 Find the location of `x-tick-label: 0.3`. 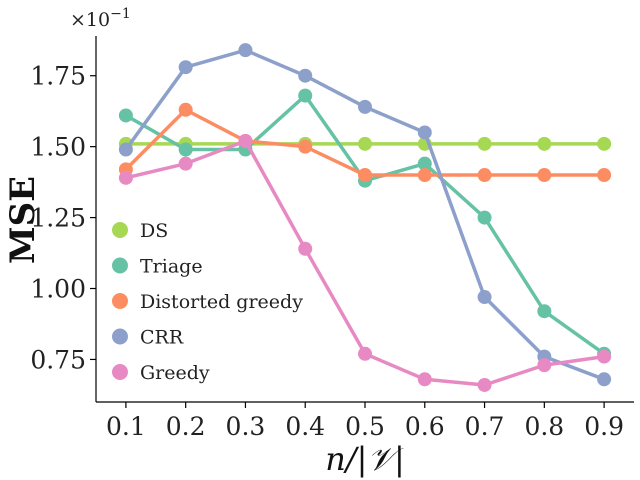

x-tick-label: 0.3 is located at coordinates (246, 426).